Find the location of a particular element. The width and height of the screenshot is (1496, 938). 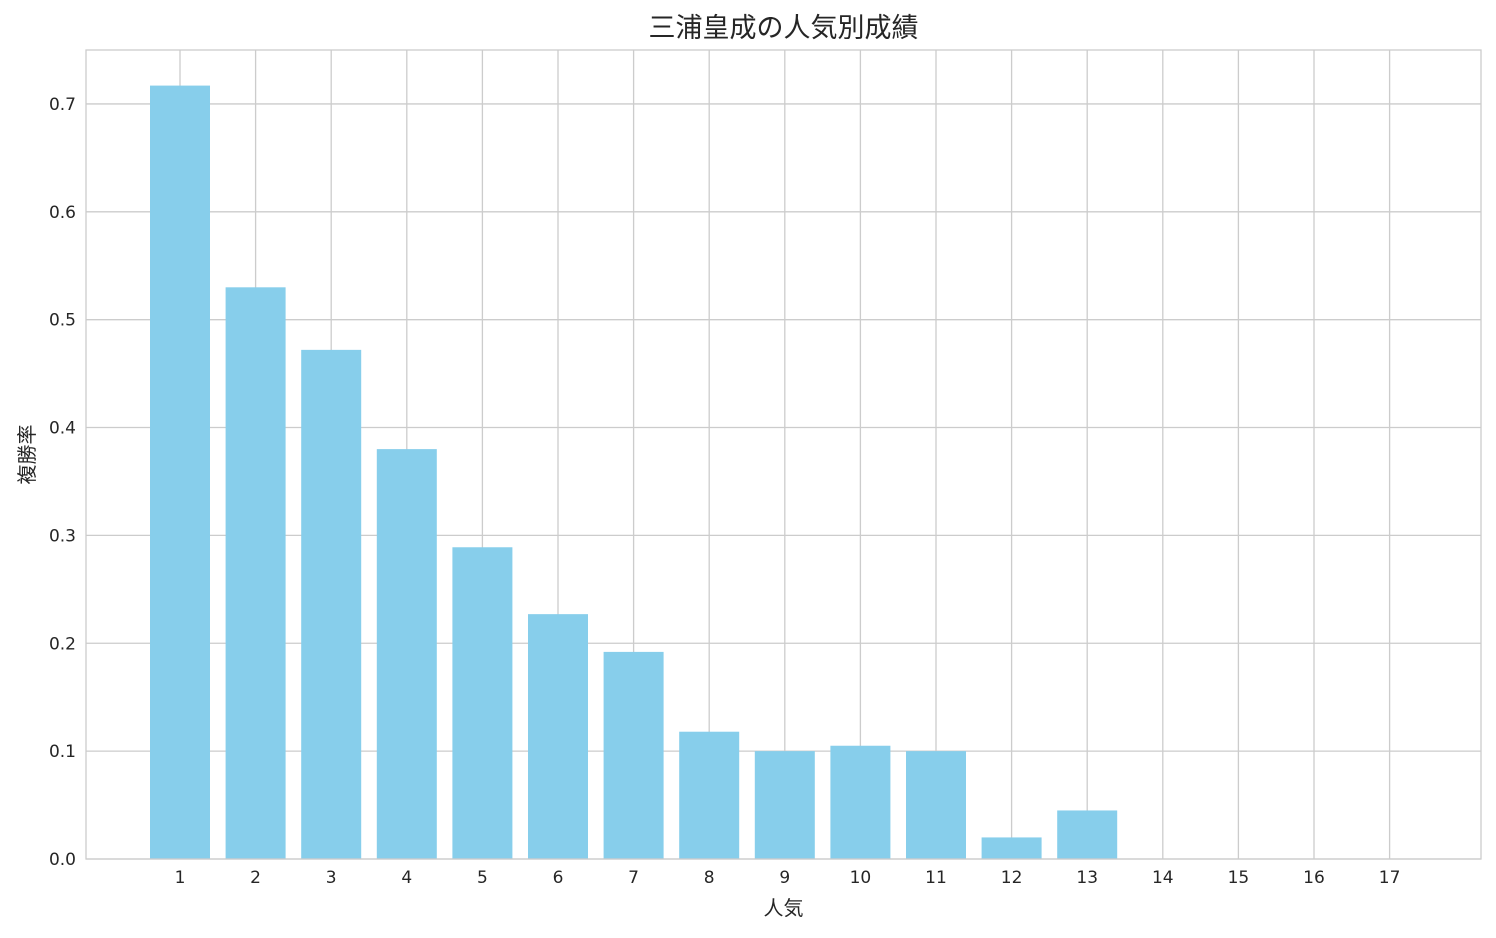

y-tick-label: 0.2 is located at coordinates (62, 644).